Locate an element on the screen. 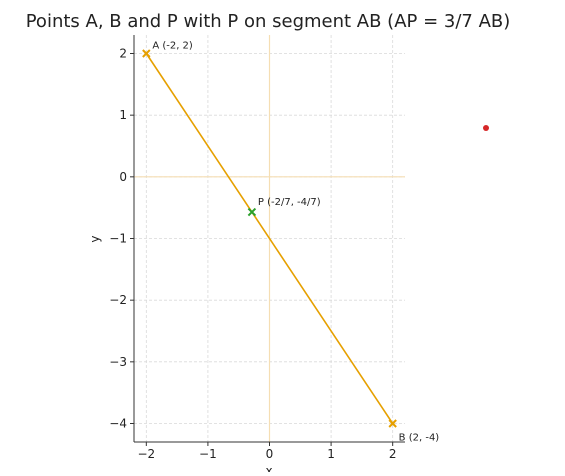 This screenshot has height=476, width=565. y-tick-label: −1 is located at coordinates (118, 239).